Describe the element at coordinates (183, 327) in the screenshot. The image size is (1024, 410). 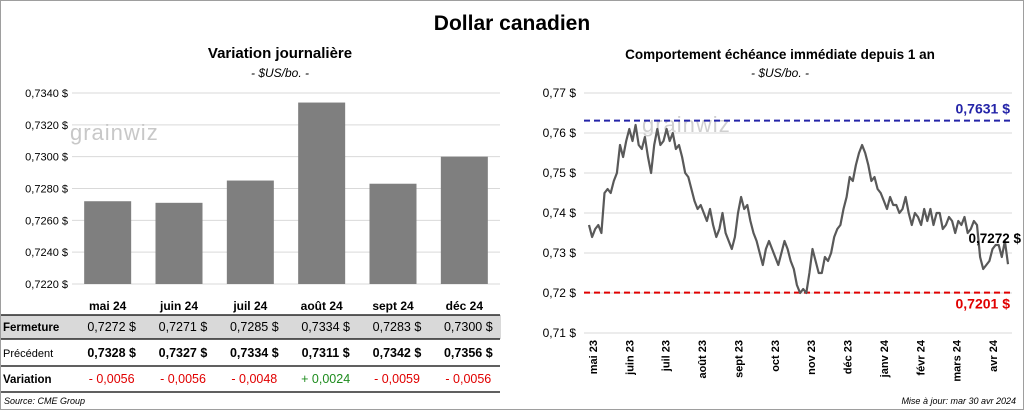
I see `table-cell: 0,7271 $` at that location.